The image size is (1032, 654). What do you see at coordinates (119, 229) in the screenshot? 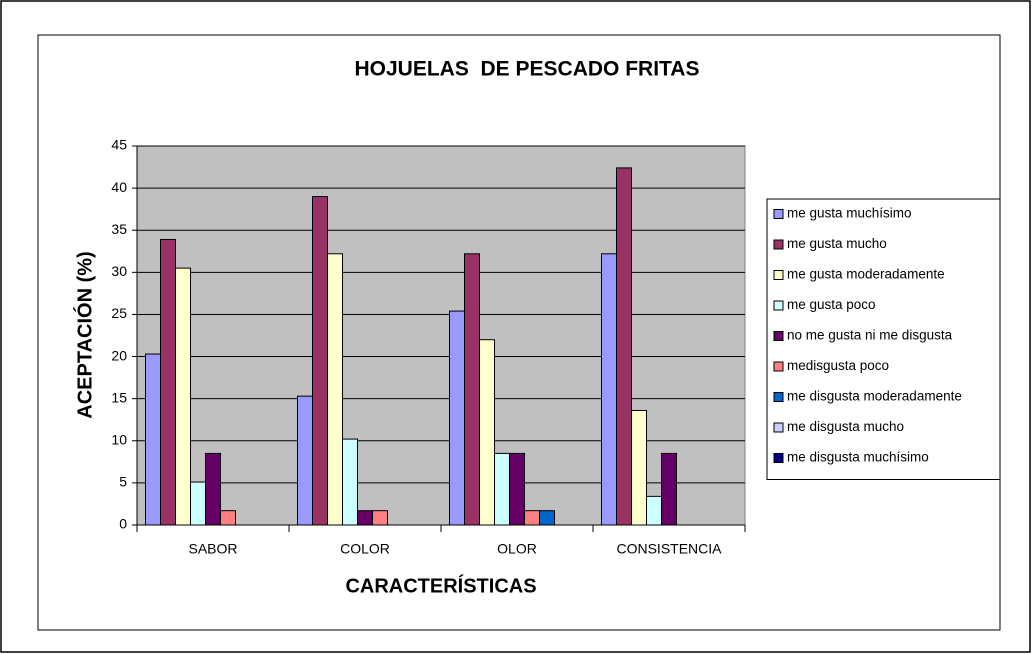
I see `y-tick-label: 35` at bounding box center [119, 229].